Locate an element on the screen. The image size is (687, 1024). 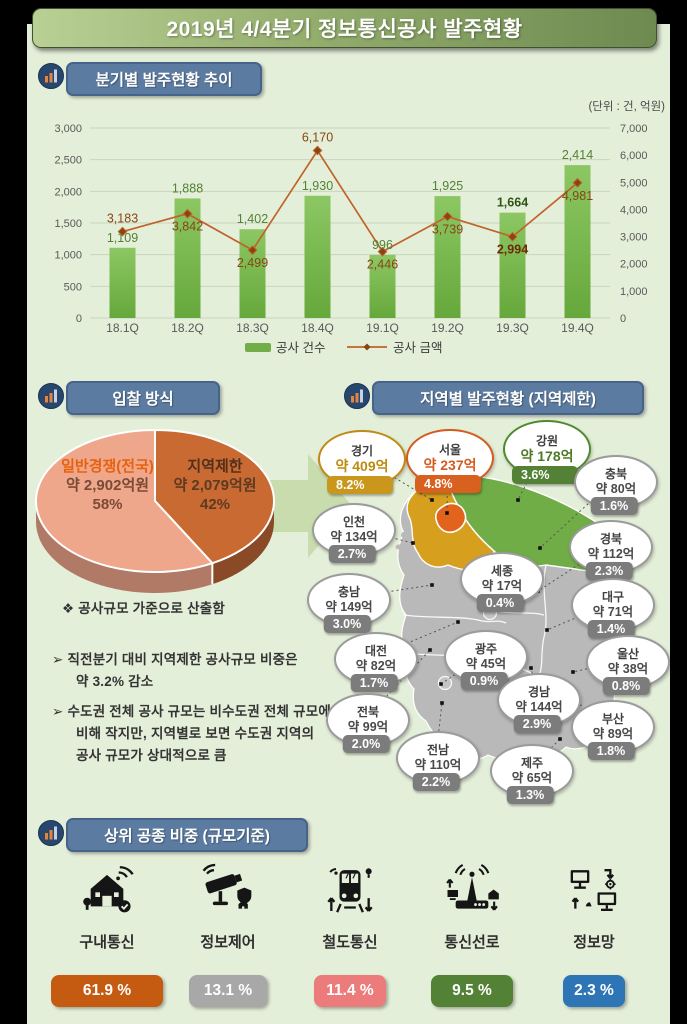
left-axis-tick: 0 is located at coordinates (79, 319).